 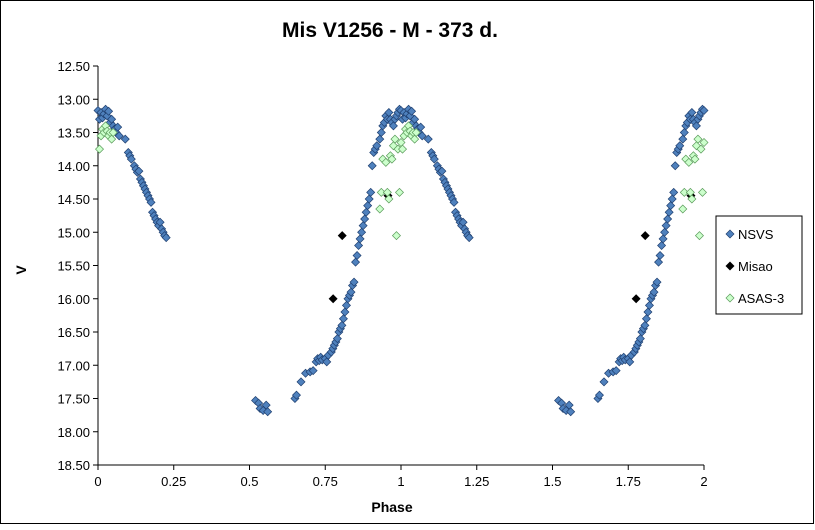 What do you see at coordinates (761, 298) in the screenshot?
I see `legend-label: ASAS-3` at bounding box center [761, 298].